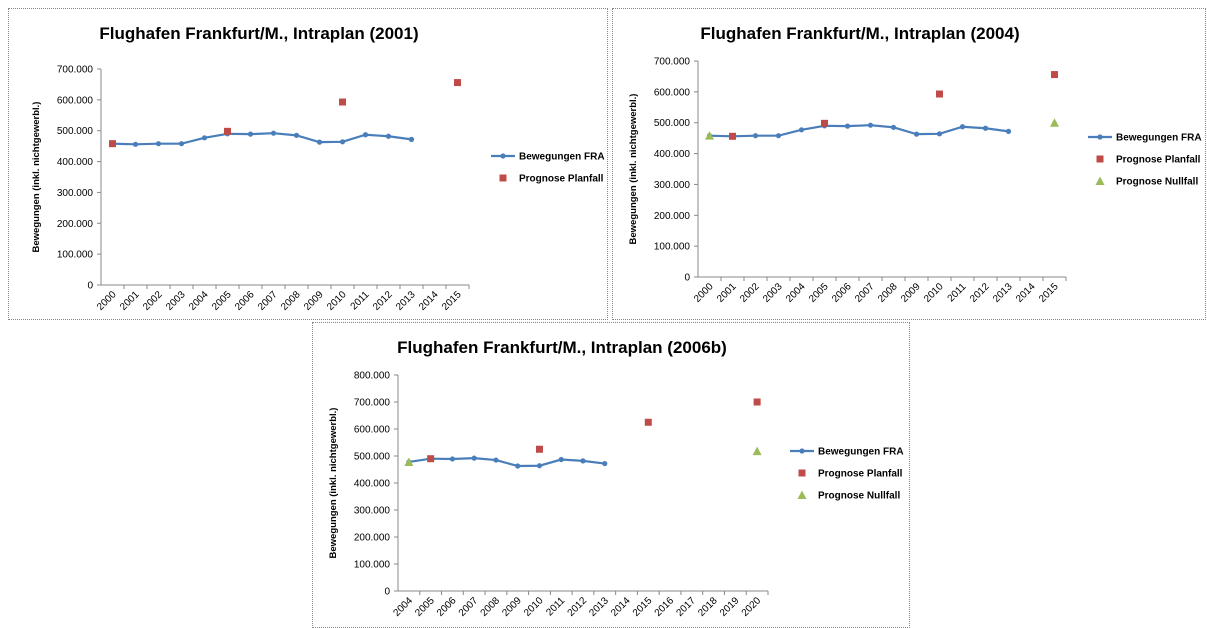 The width and height of the screenshot is (1207, 628). I want to click on legend-label: Bewegungen FRA, so click(861, 452).